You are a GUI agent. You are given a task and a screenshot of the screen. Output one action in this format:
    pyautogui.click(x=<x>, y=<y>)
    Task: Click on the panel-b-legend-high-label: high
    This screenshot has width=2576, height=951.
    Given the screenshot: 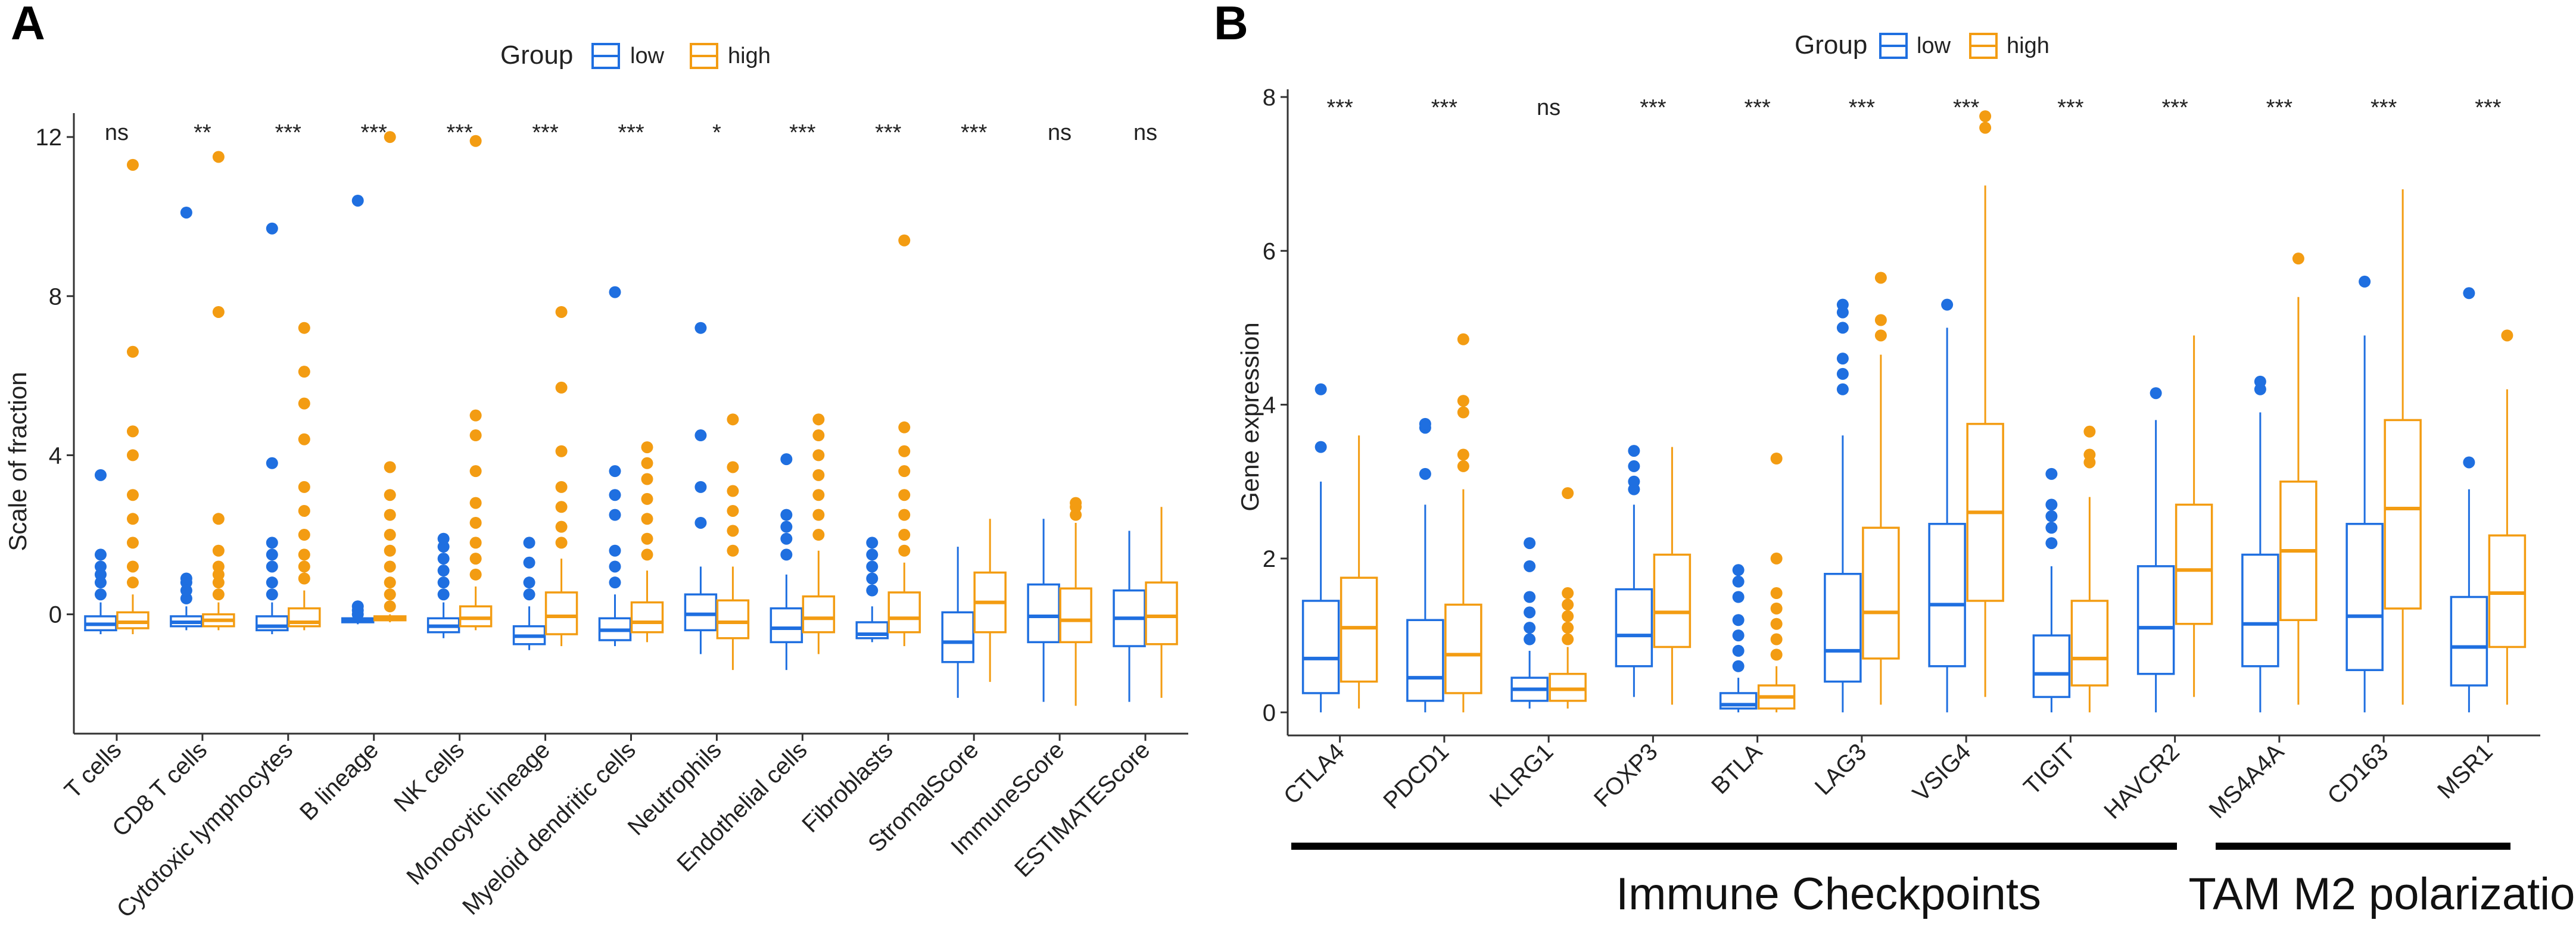 What is the action you would take?
    pyautogui.click(x=2028, y=45)
    